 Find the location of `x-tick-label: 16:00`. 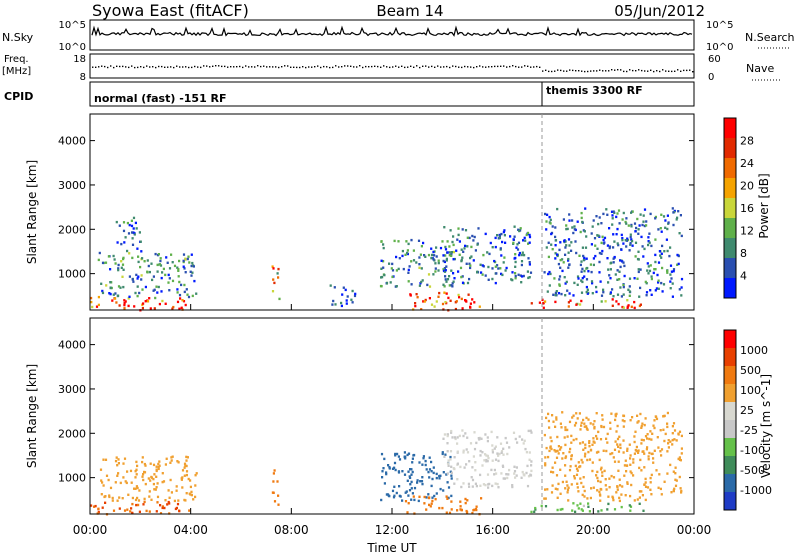

x-tick-label: 16:00 is located at coordinates (492, 530).